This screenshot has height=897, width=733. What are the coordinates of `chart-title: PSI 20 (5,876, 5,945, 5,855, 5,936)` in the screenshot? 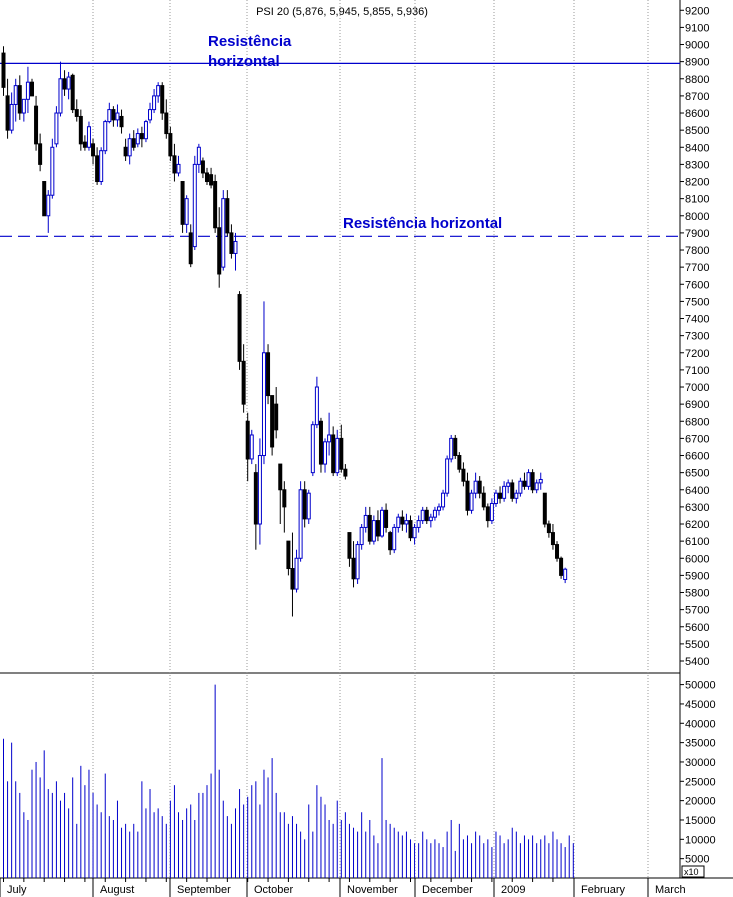 It's located at (342, 12).